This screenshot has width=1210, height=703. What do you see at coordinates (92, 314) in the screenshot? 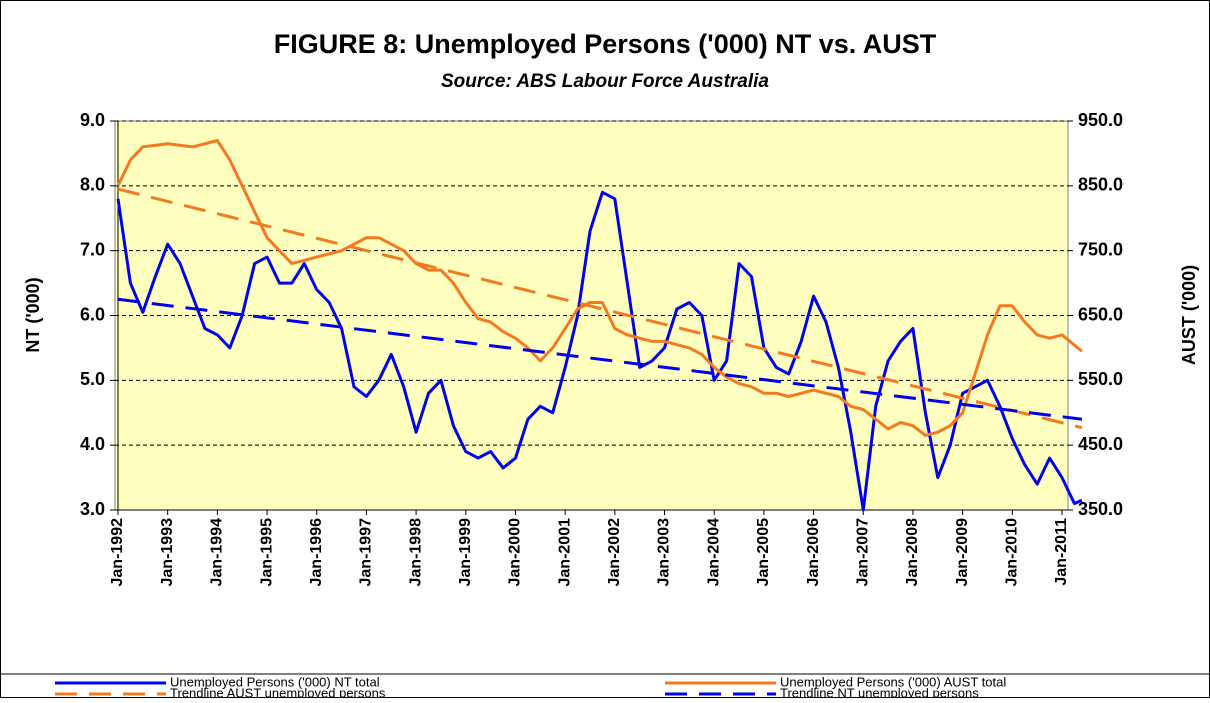
I see `y-tick-label: 6.0` at bounding box center [92, 314].